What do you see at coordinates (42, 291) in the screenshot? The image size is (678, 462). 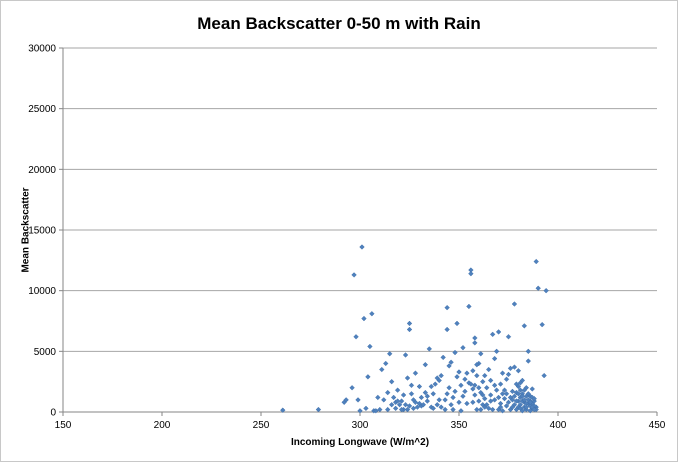 I see `y-tick-label: 10000` at bounding box center [42, 291].